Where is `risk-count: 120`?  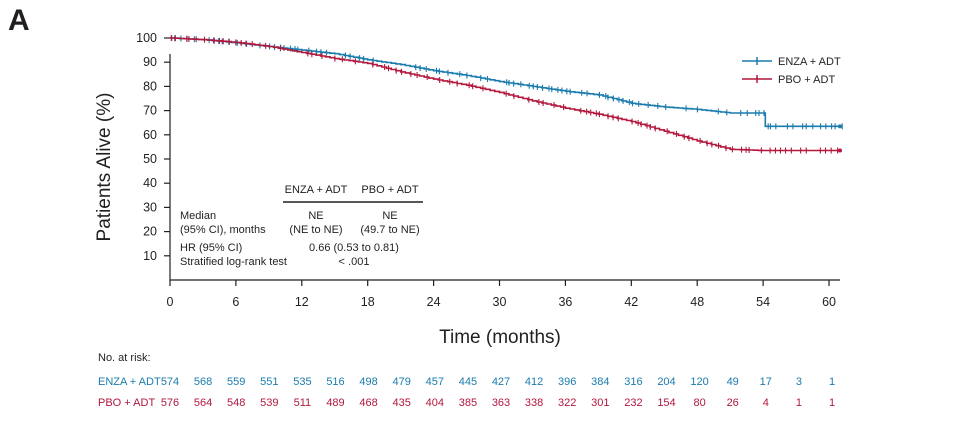
risk-count: 120 is located at coordinates (699, 382).